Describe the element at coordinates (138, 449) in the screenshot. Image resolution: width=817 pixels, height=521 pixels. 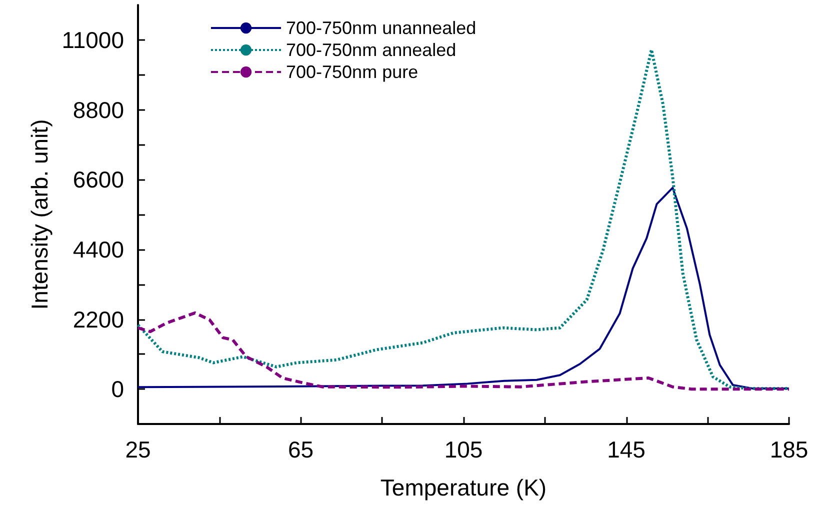
I see `x-tick-label: 25` at that location.